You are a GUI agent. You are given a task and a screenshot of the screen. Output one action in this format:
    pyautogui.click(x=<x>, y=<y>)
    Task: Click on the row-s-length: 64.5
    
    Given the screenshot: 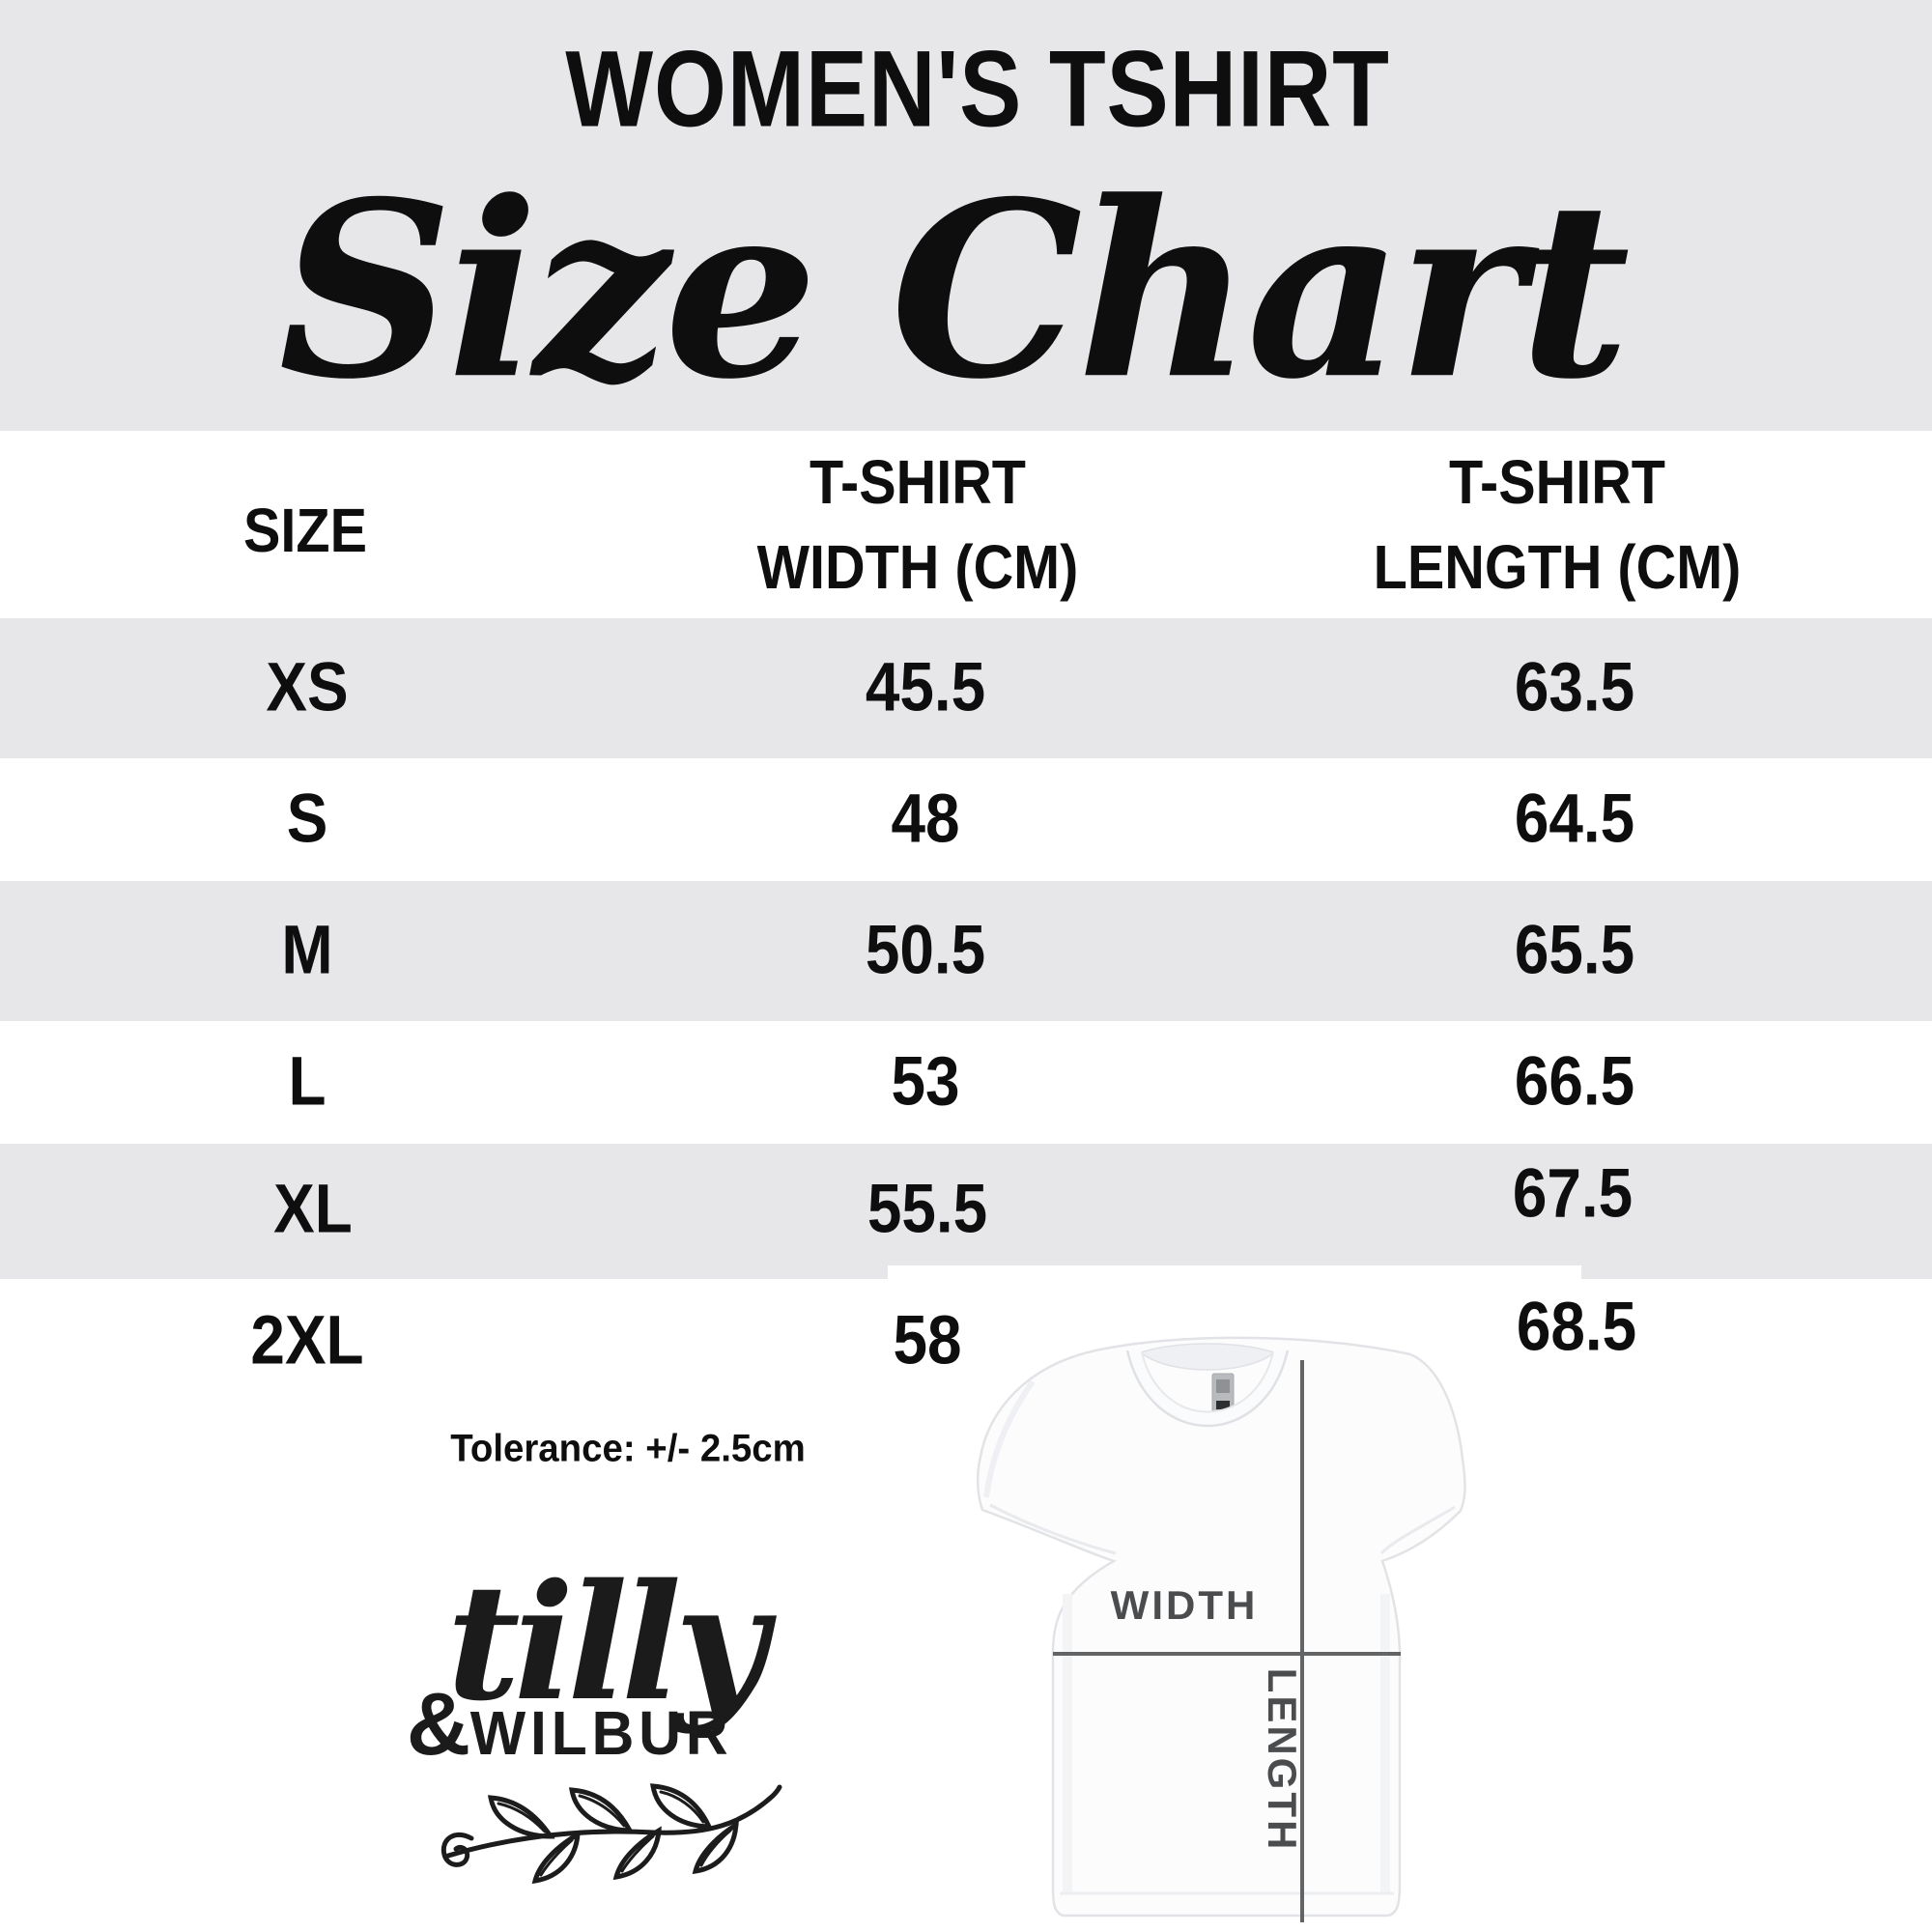 What is the action you would take?
    pyautogui.click(x=1574, y=819)
    